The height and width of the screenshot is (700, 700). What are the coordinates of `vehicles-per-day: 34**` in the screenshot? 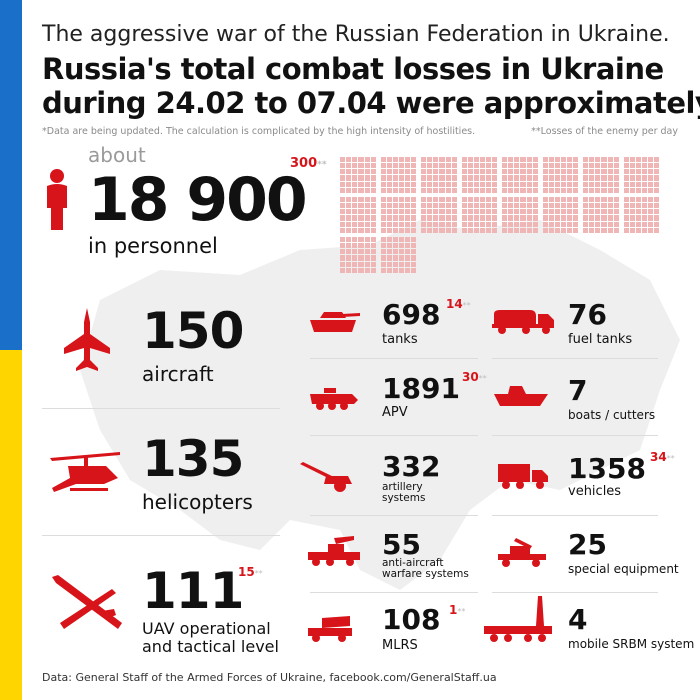 It's located at (662, 457).